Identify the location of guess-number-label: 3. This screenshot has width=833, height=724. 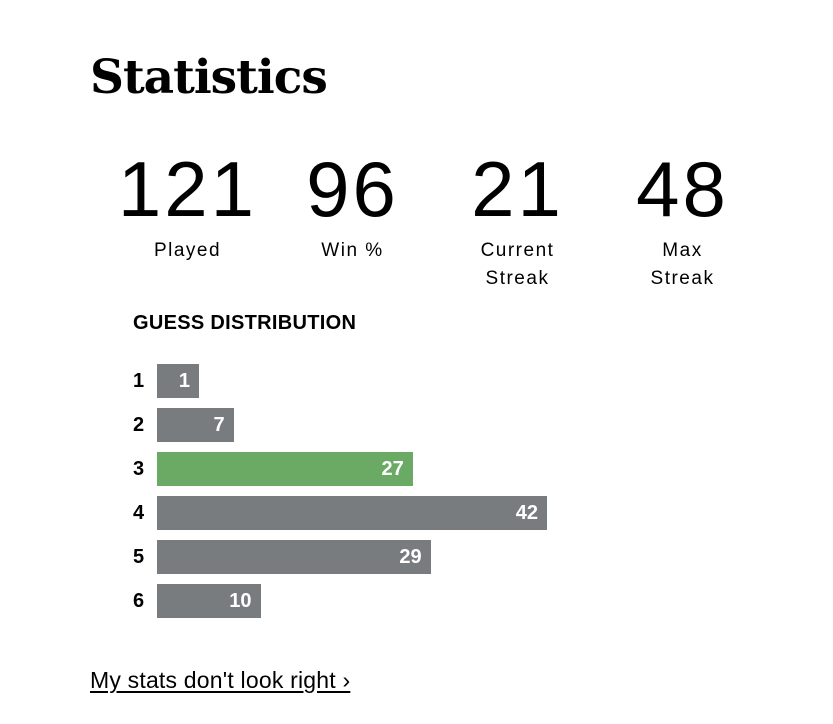
(139, 469).